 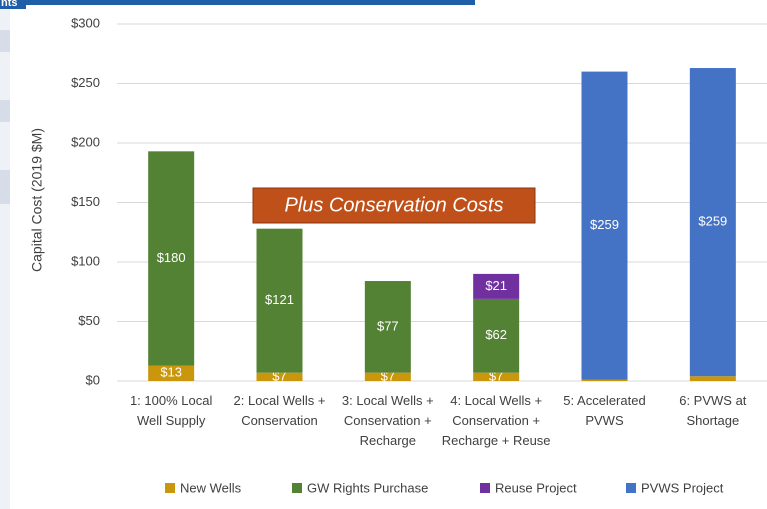 I want to click on x-tick-label: 5: Accelerated PVWS, so click(x=604, y=410).